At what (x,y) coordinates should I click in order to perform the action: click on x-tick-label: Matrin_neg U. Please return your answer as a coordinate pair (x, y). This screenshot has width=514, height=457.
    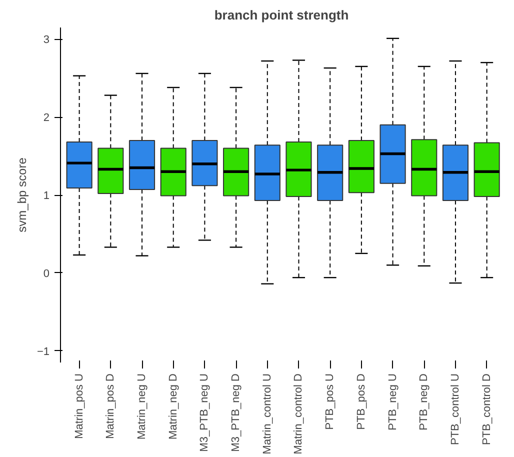
    Looking at the image, I should click on (142, 406).